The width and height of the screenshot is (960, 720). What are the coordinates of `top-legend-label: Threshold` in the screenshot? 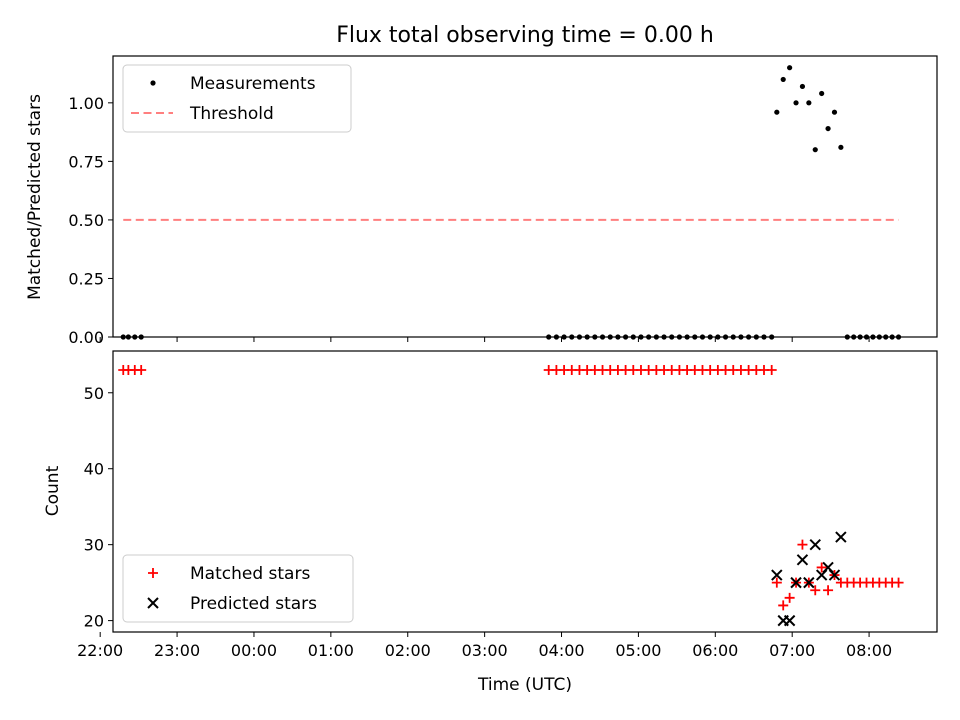 It's located at (231, 114).